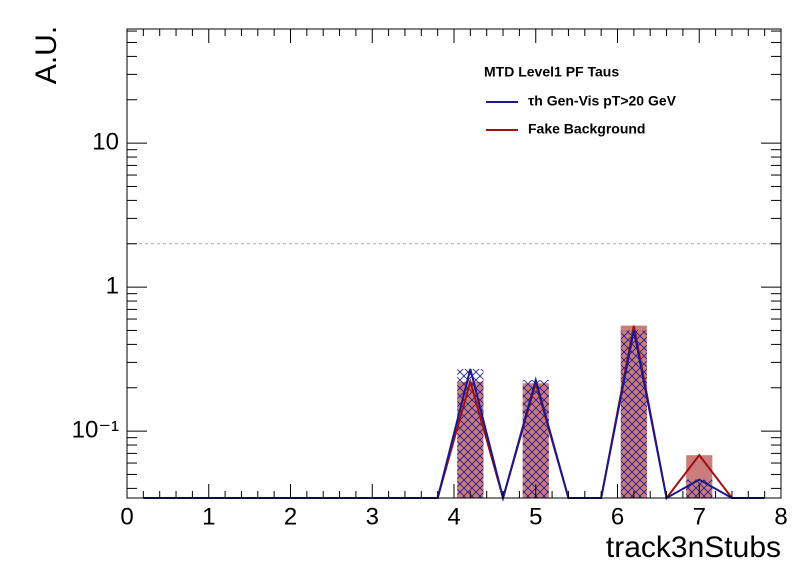 This screenshot has width=798, height=574. What do you see at coordinates (208, 516) in the screenshot?
I see `x-tick-label: 1` at bounding box center [208, 516].